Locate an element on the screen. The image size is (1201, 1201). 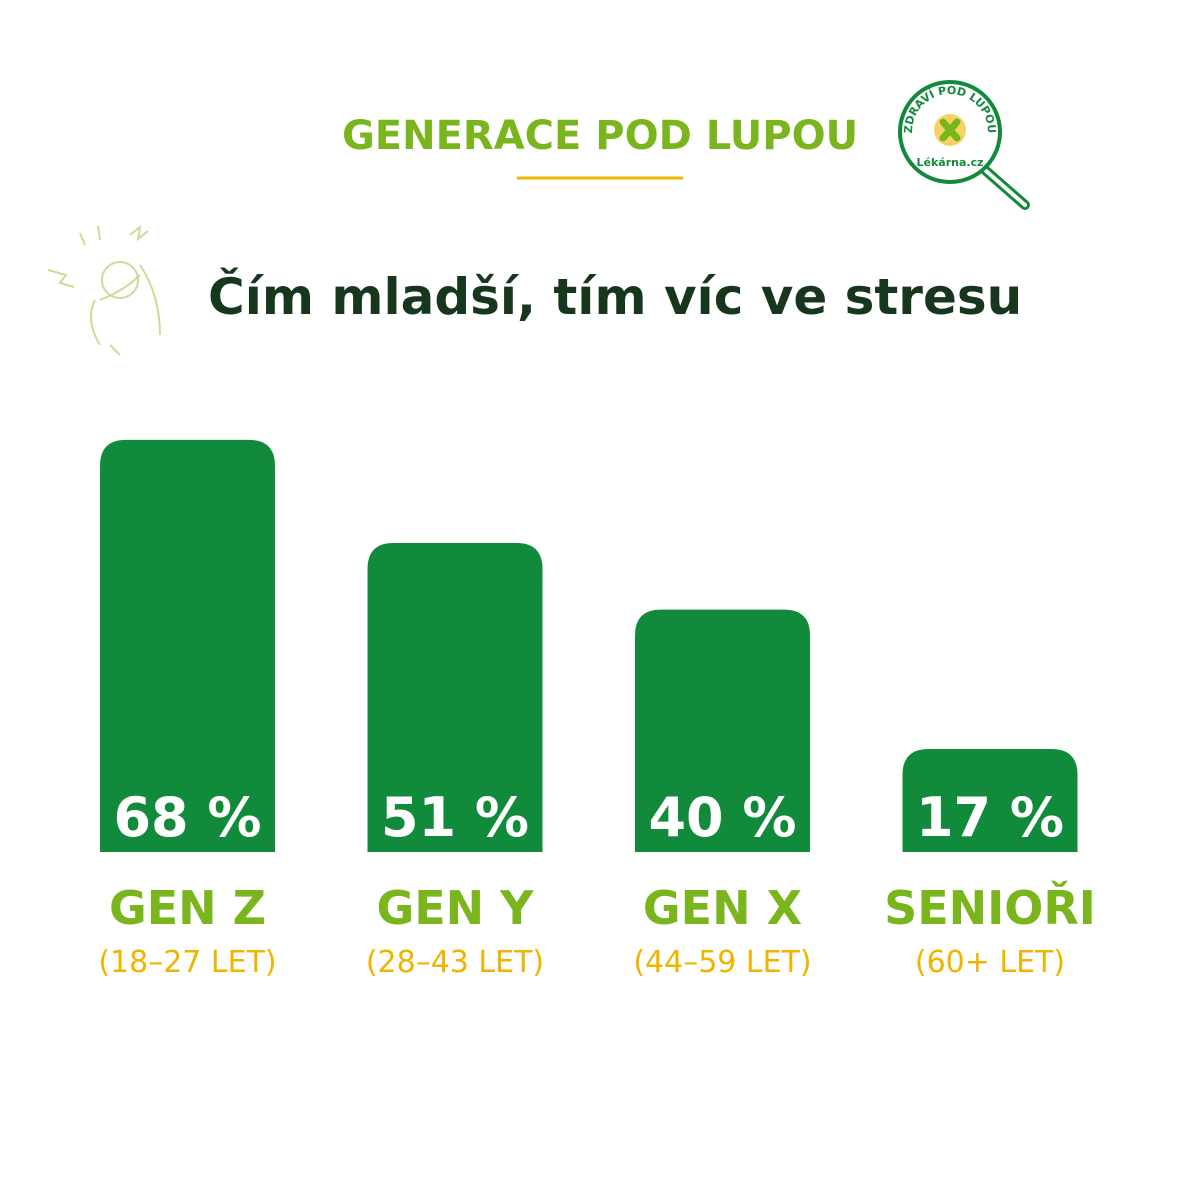
value-label: 40 % is located at coordinates (722, 817).